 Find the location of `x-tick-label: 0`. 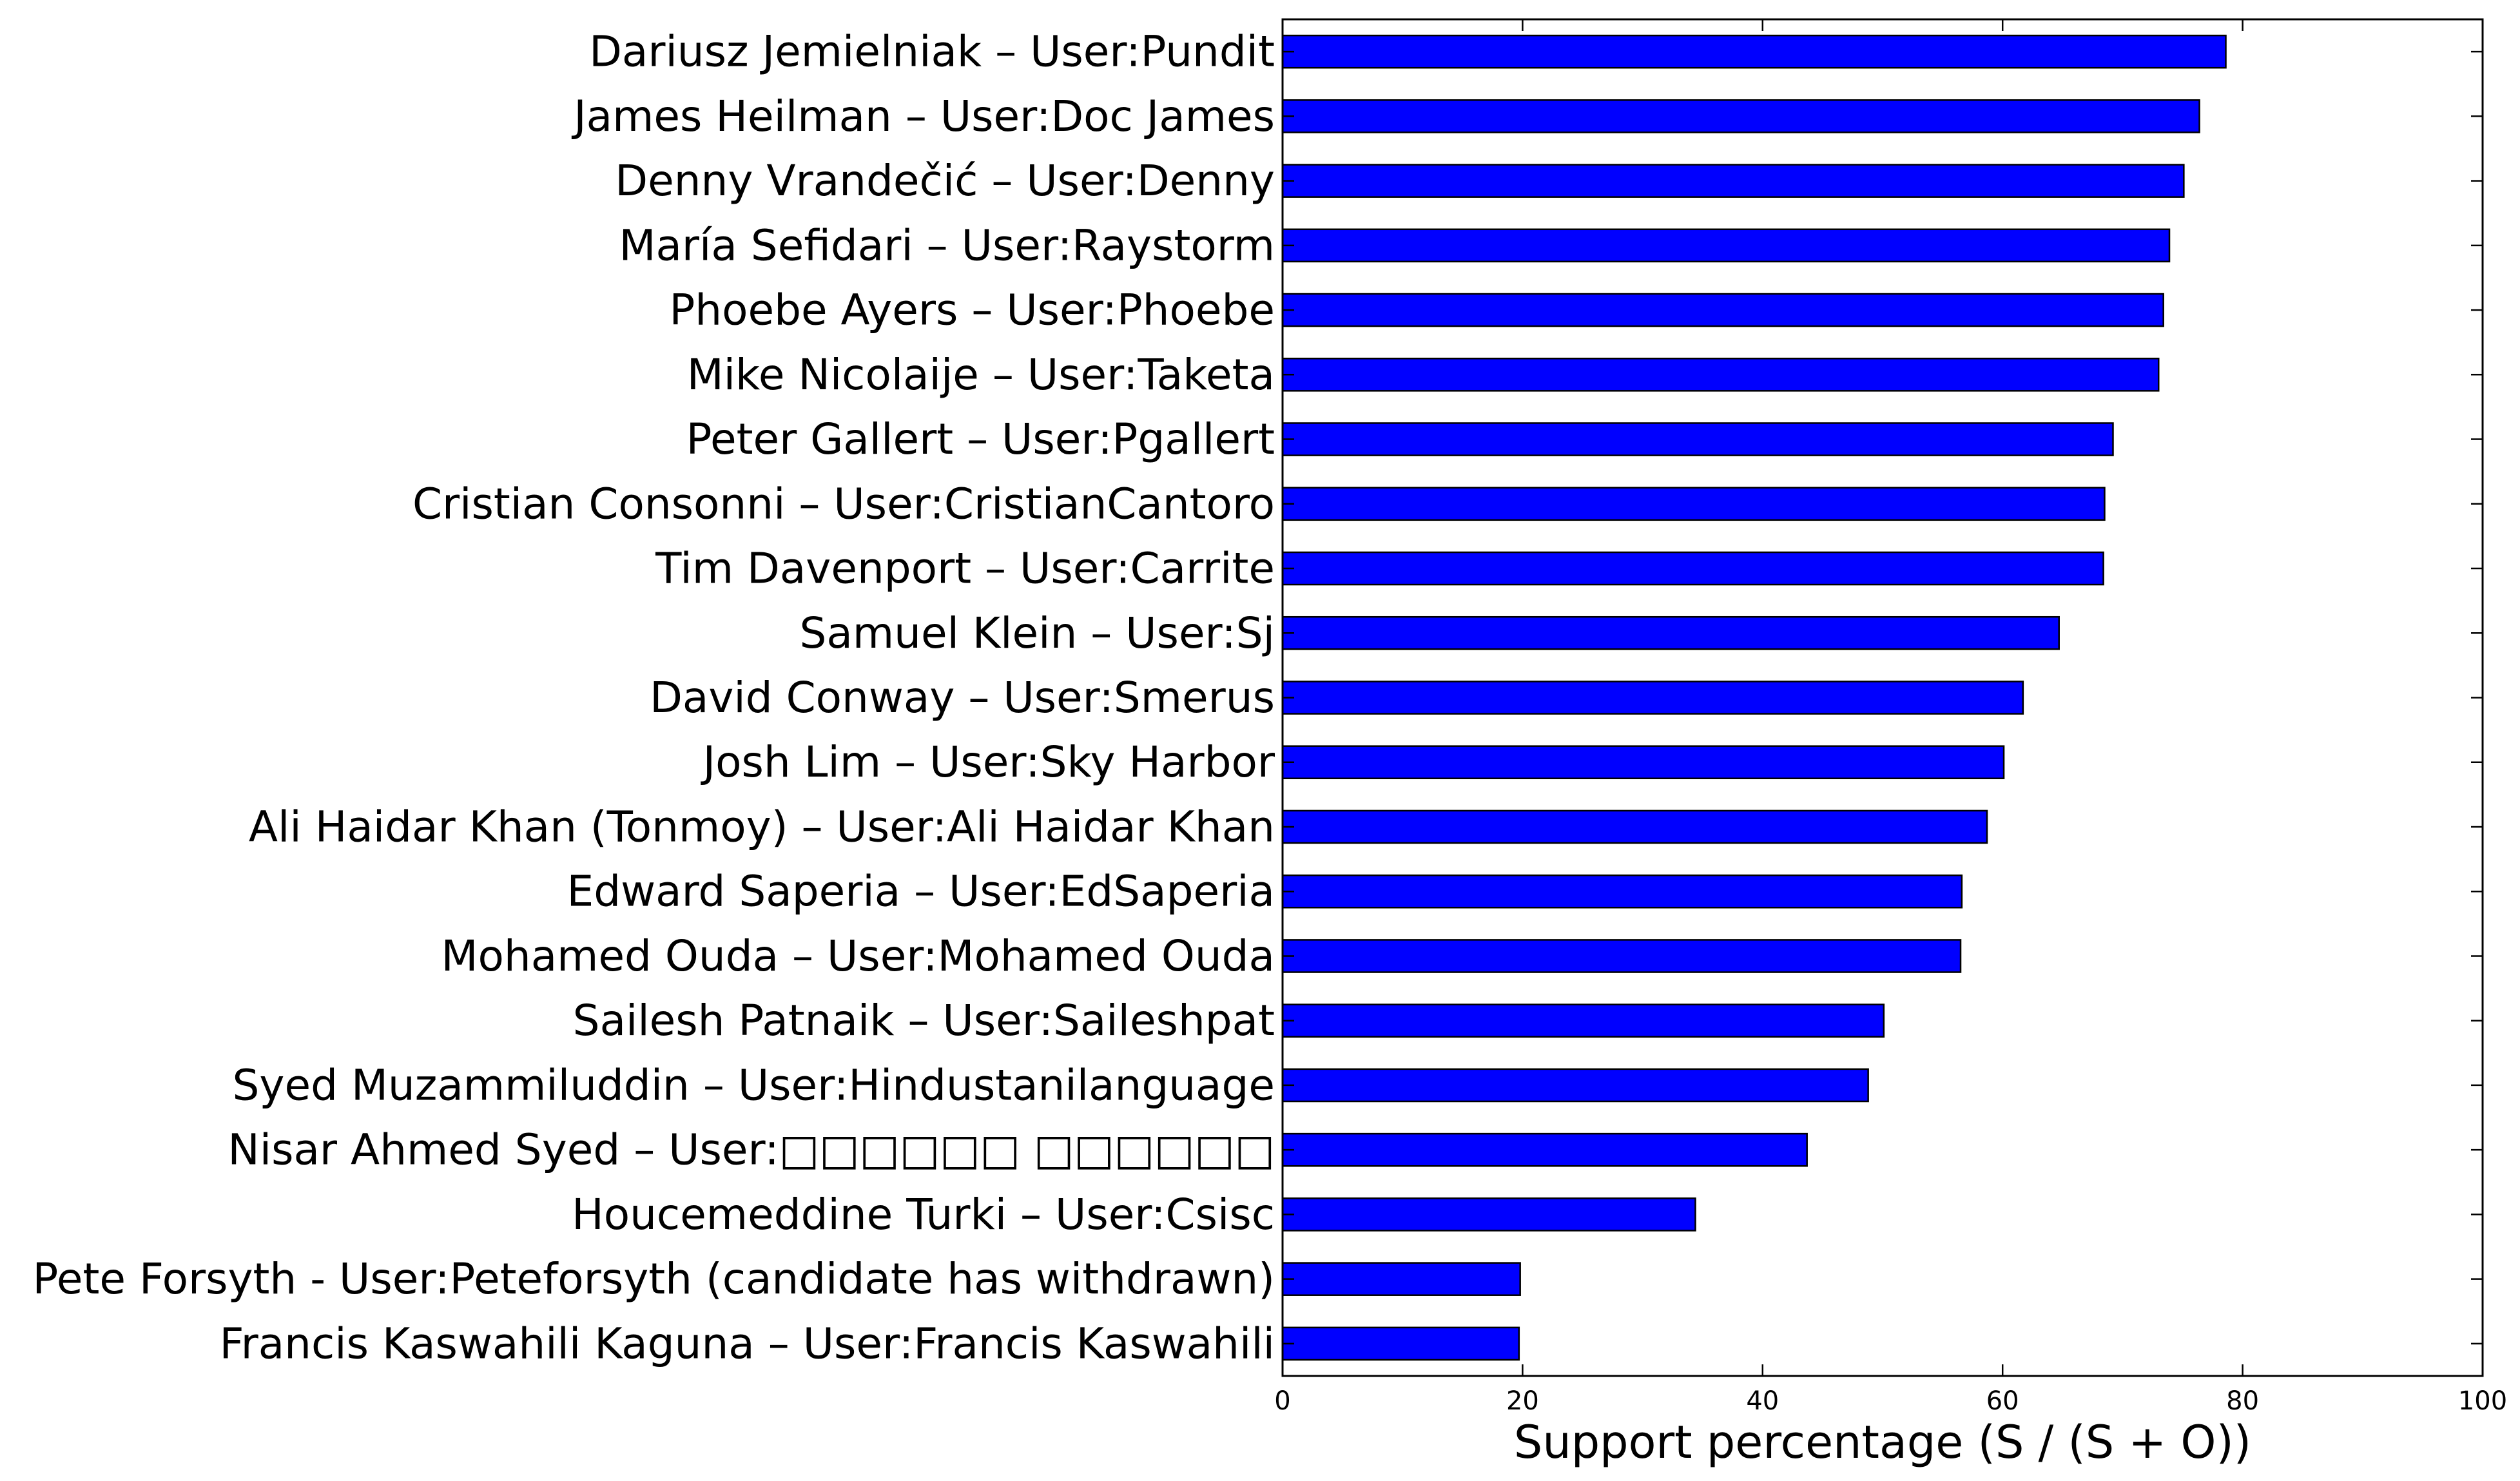

x-tick-label: 0 is located at coordinates (1282, 1401).